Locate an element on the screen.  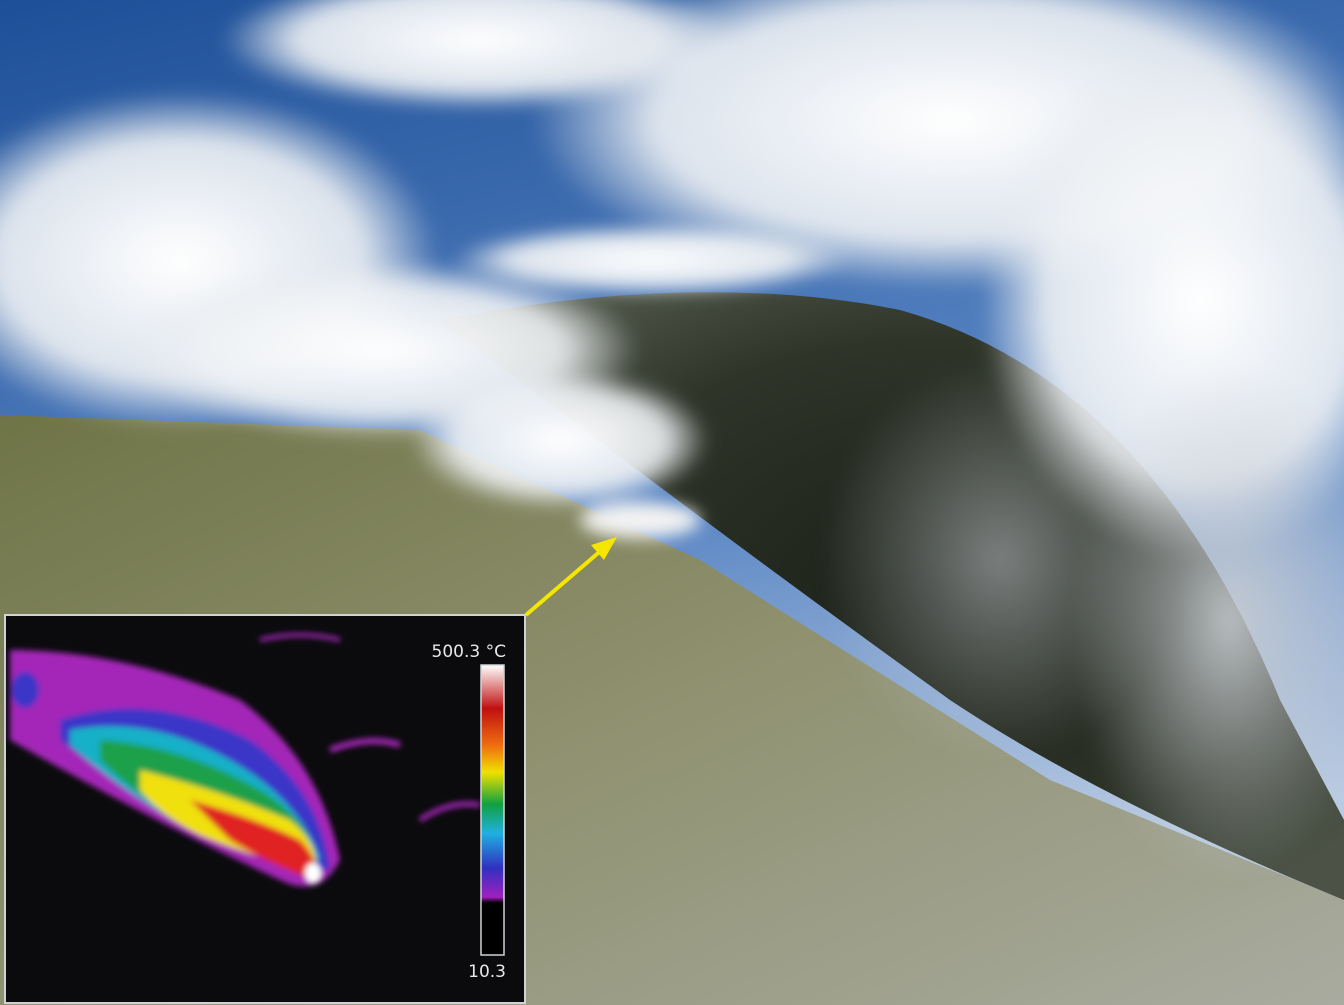
arrow-head is located at coordinates (604, 548).